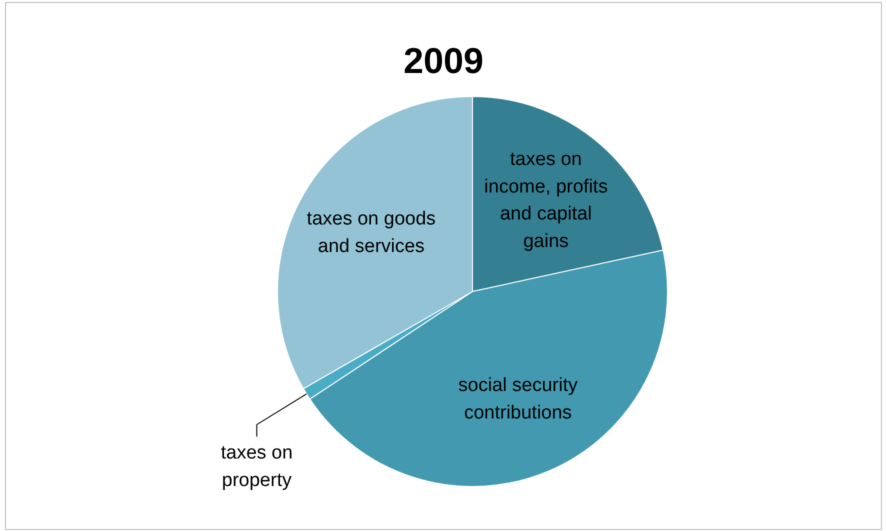 The width and height of the screenshot is (886, 531). Describe the element at coordinates (546, 200) in the screenshot. I see `slice-label: taxes on income, profits and capital gains` at that location.